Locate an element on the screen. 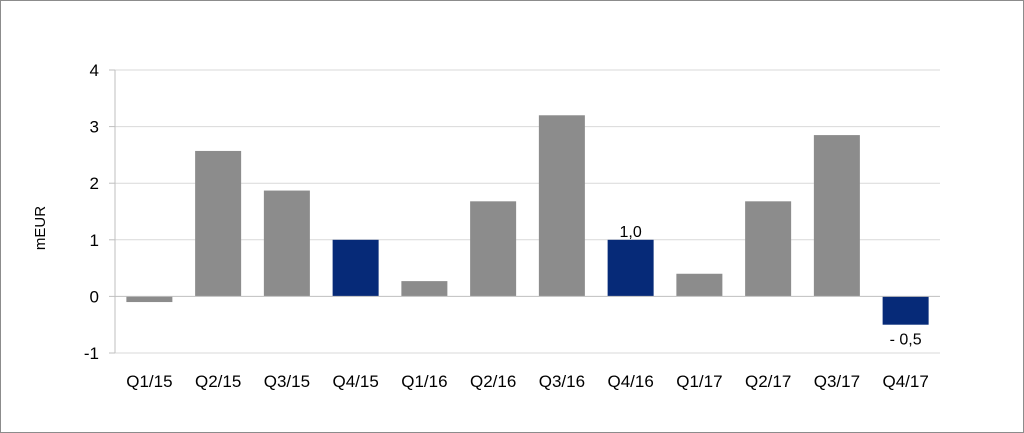 This screenshot has height=433, width=1024. y-tick-label: 3 is located at coordinates (94, 127).